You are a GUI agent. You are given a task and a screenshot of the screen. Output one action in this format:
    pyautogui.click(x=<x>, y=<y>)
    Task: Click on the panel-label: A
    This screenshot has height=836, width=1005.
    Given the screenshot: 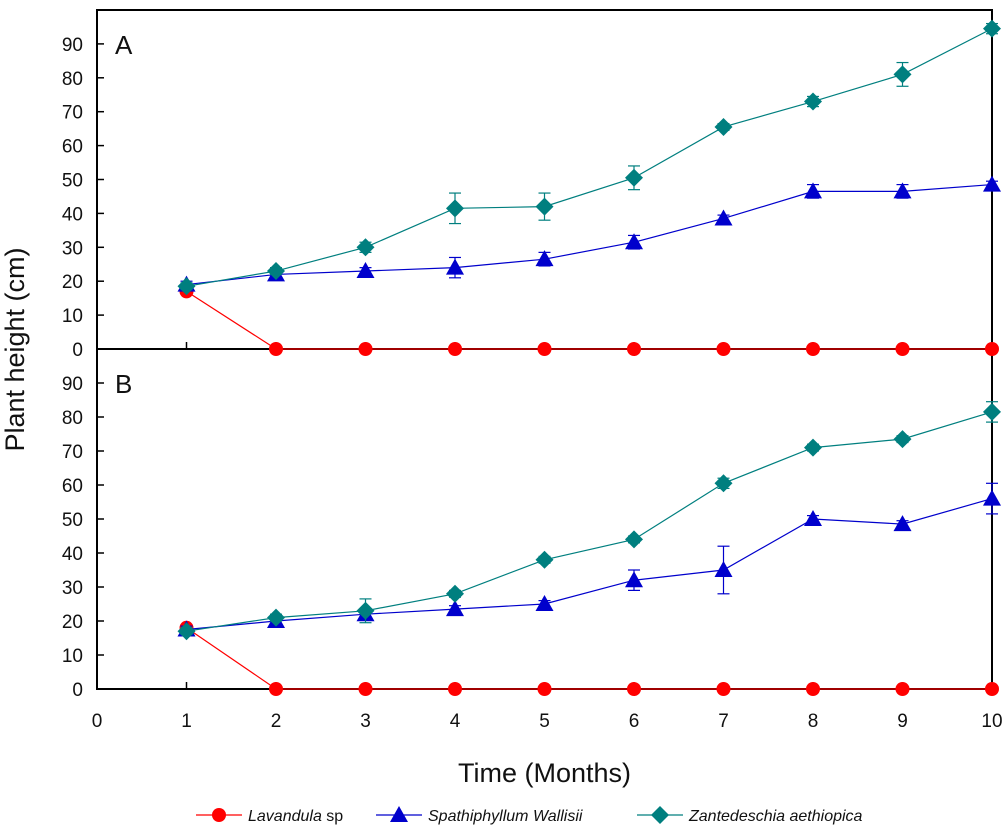 What is the action you would take?
    pyautogui.click(x=124, y=45)
    